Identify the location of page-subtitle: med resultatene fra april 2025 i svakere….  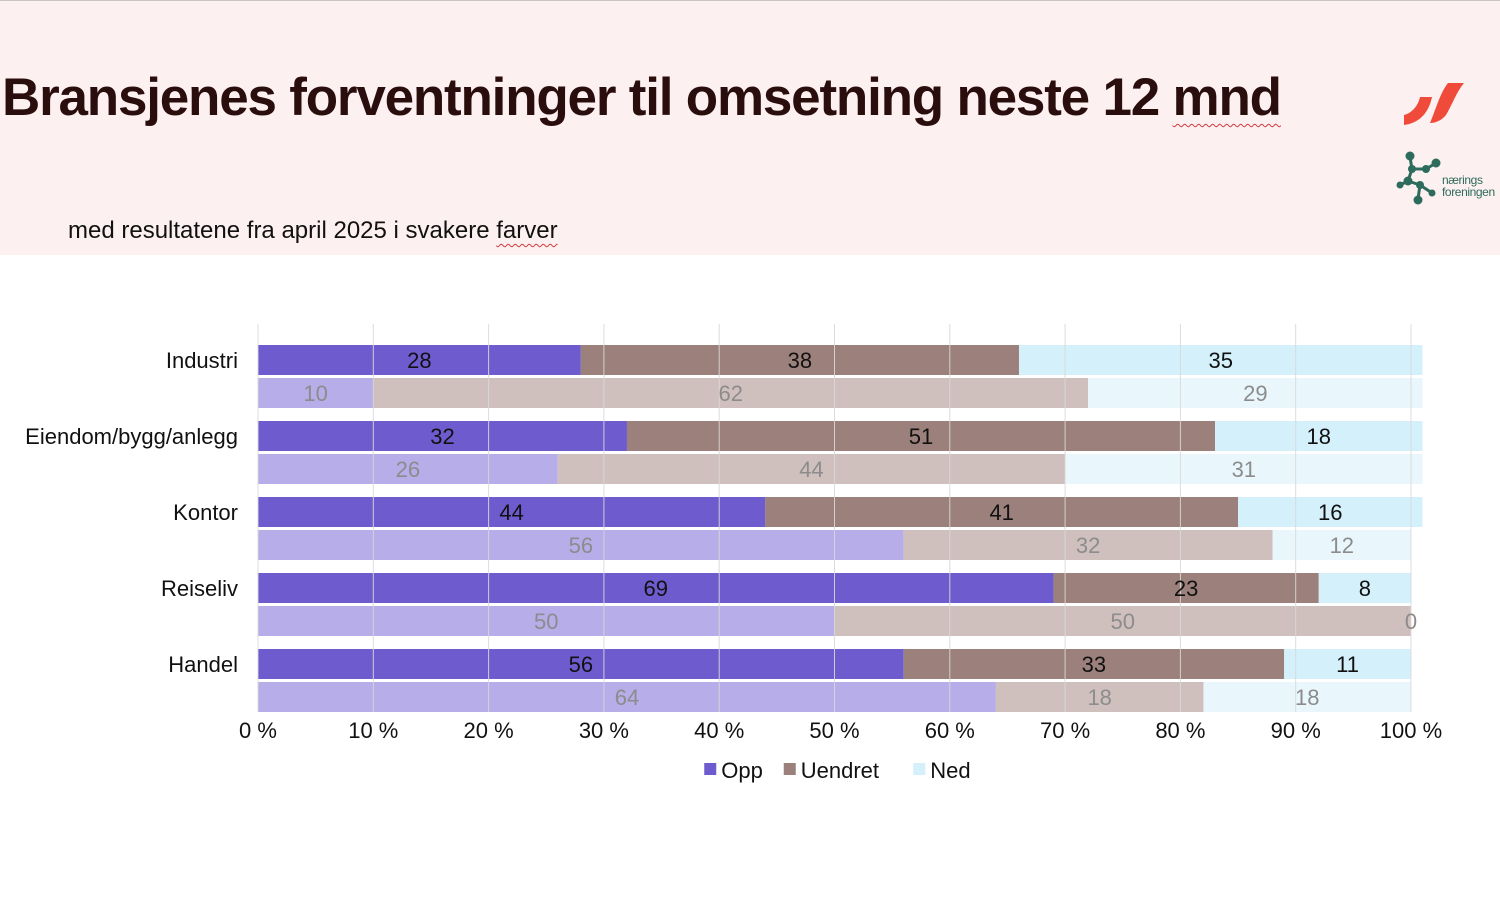
(313, 231).